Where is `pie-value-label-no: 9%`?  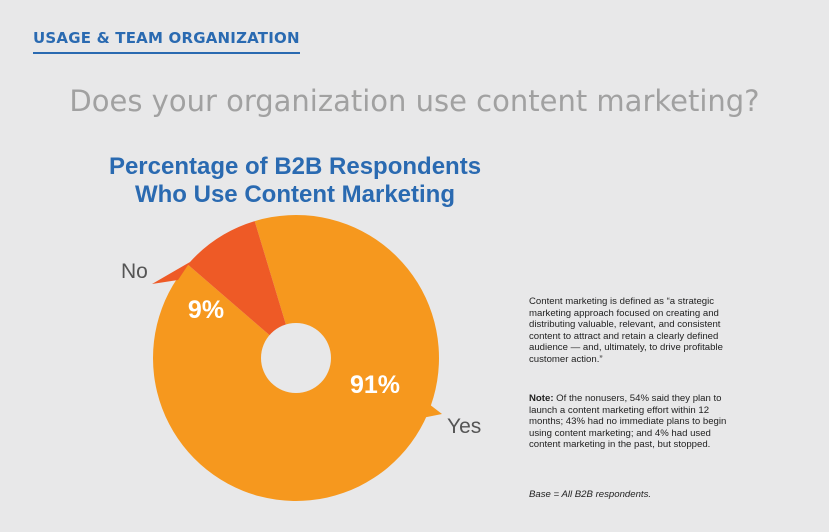
pie-value-label-no: 9% is located at coordinates (206, 310).